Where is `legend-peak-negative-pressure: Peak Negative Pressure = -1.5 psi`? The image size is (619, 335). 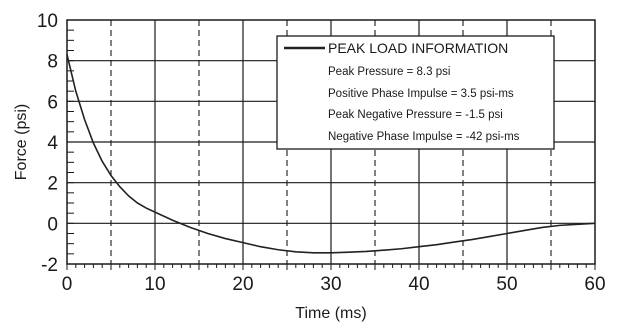 legend-peak-negative-pressure: Peak Negative Pressure = -1.5 psi is located at coordinates (415, 115).